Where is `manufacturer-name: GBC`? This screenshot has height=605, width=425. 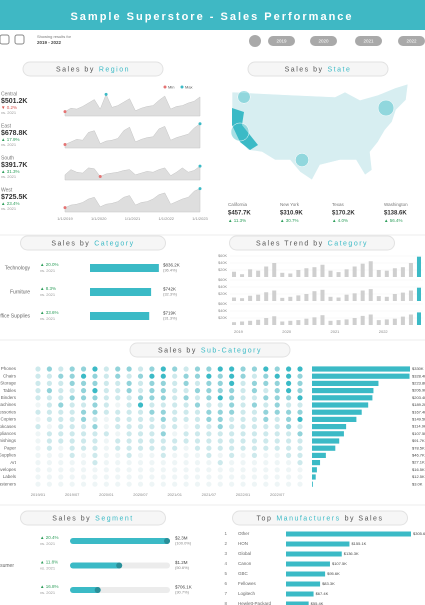
manufacturer-name: GBC is located at coordinates (243, 573).